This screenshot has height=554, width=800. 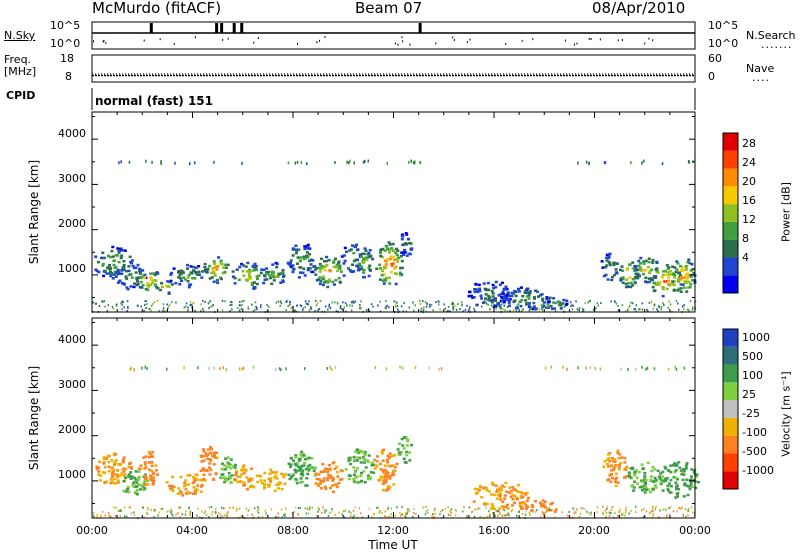 I want to click on station-title: McMurdo (fitACF), so click(x=157, y=8).